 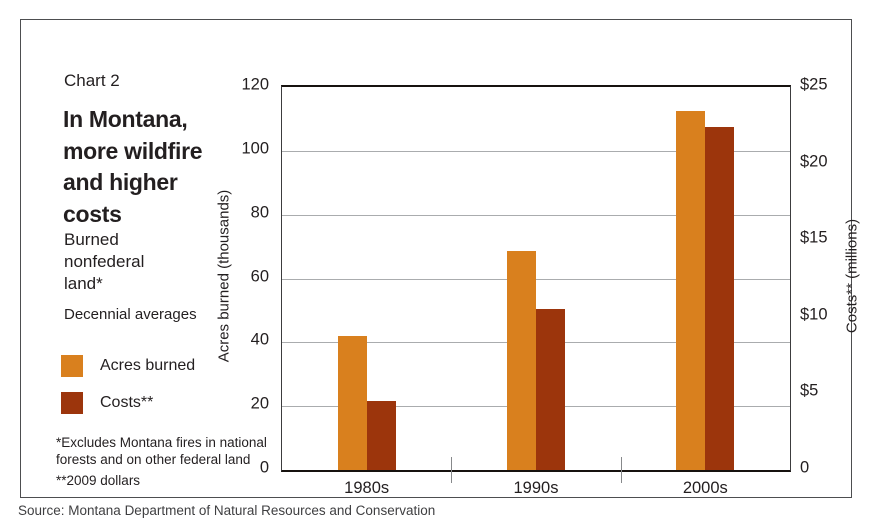 I want to click on legend-swatch-acres-burned, so click(x=72, y=366).